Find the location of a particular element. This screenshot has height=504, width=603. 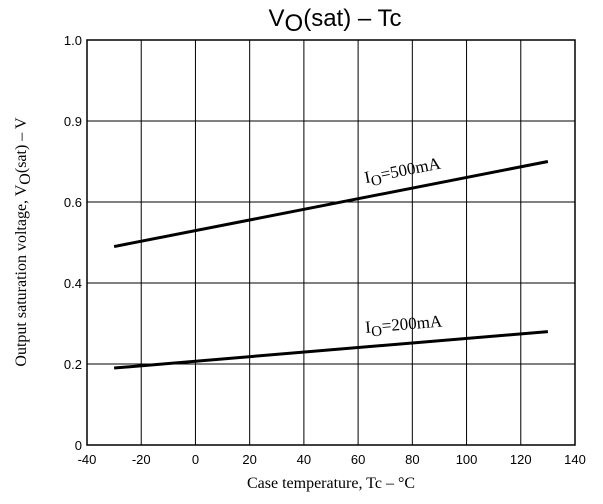

y-tick-label: 0.2 is located at coordinates (73, 364).